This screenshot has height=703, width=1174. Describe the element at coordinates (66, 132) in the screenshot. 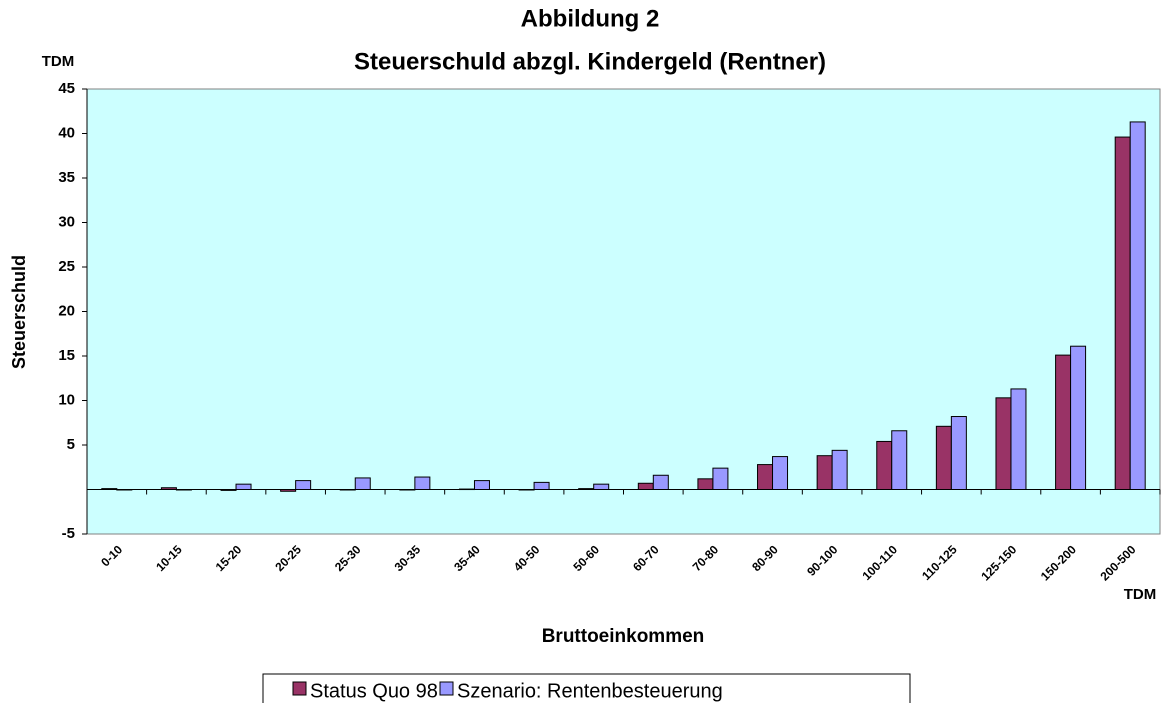

I see `y-tick-label: 40` at that location.